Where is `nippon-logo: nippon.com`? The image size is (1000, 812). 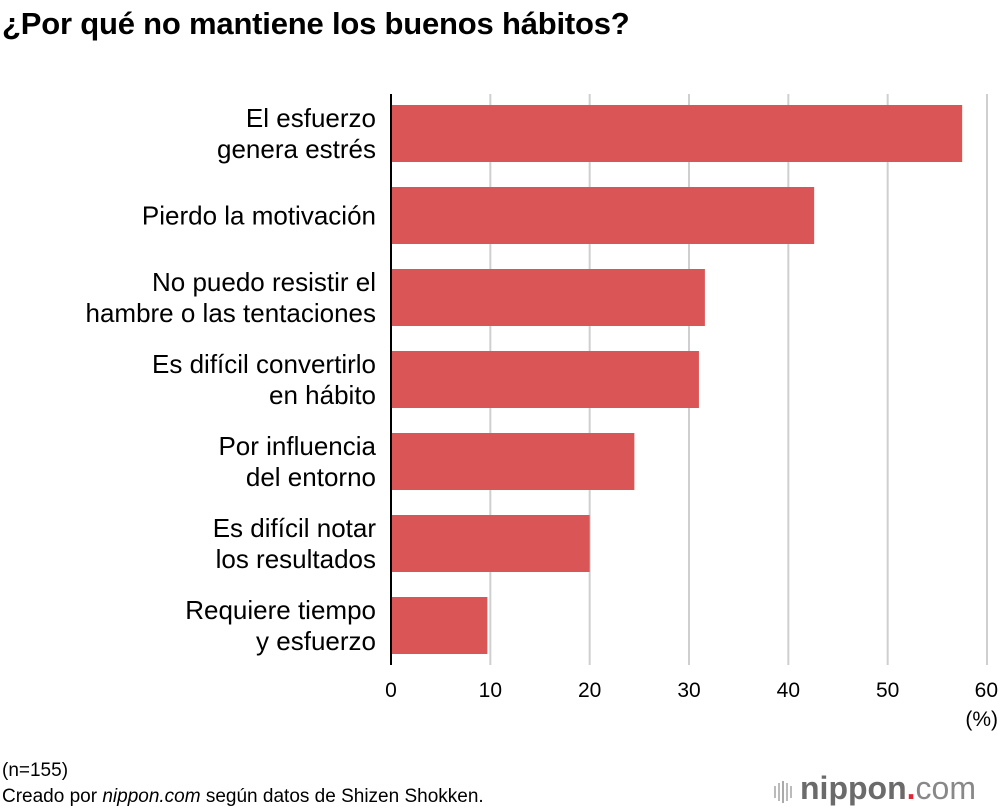
nippon-logo: nippon.com is located at coordinates (888, 788).